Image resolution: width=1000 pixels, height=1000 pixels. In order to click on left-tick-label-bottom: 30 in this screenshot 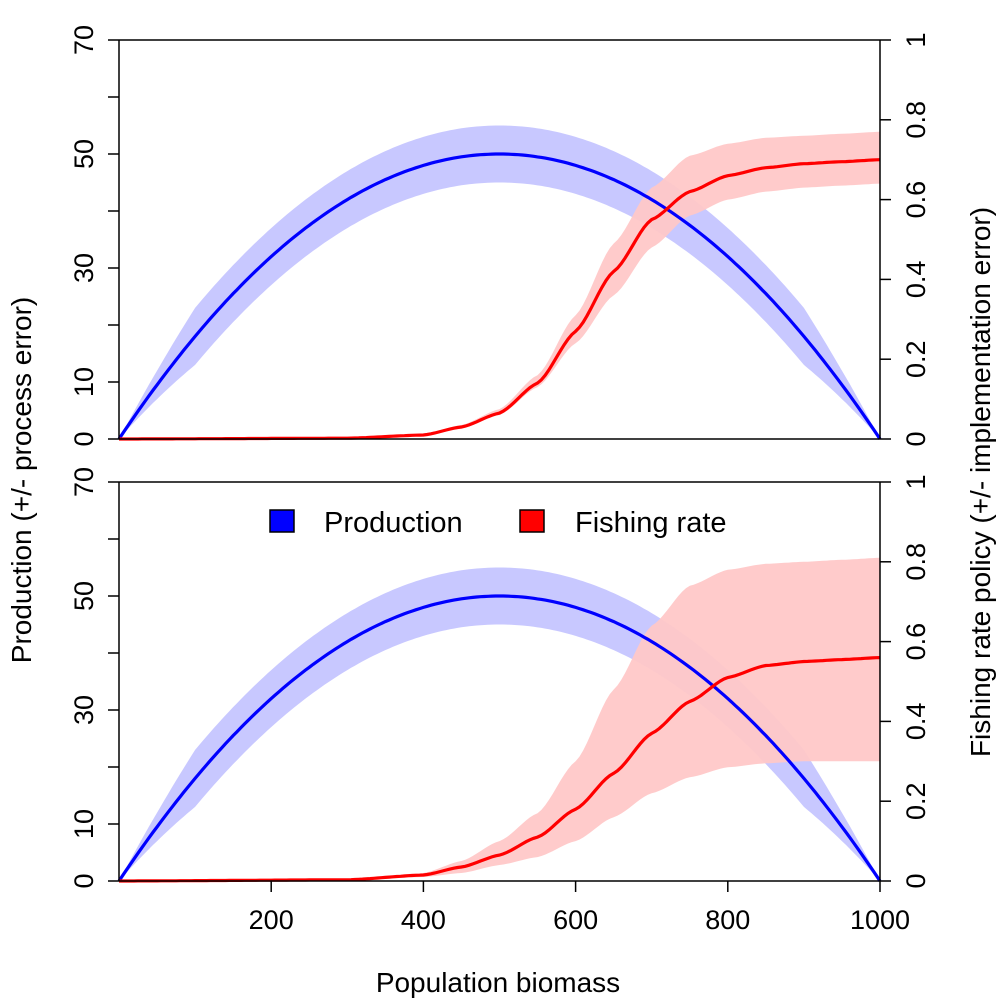, I will do `click(84, 710)`.